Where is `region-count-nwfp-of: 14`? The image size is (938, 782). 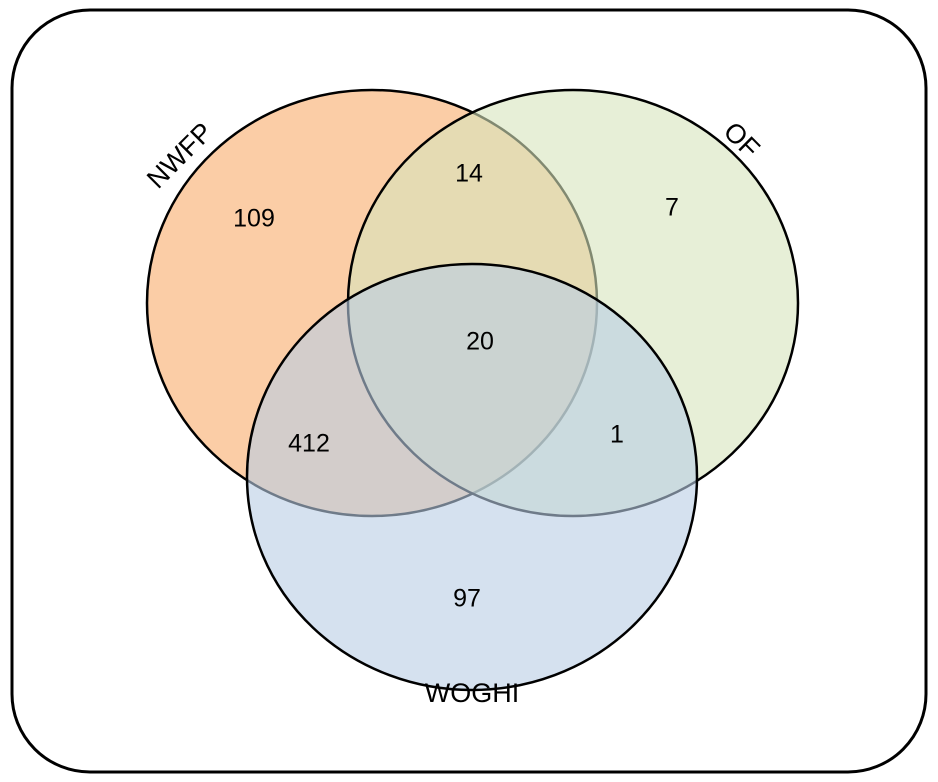 region-count-nwfp-of: 14 is located at coordinates (469, 174).